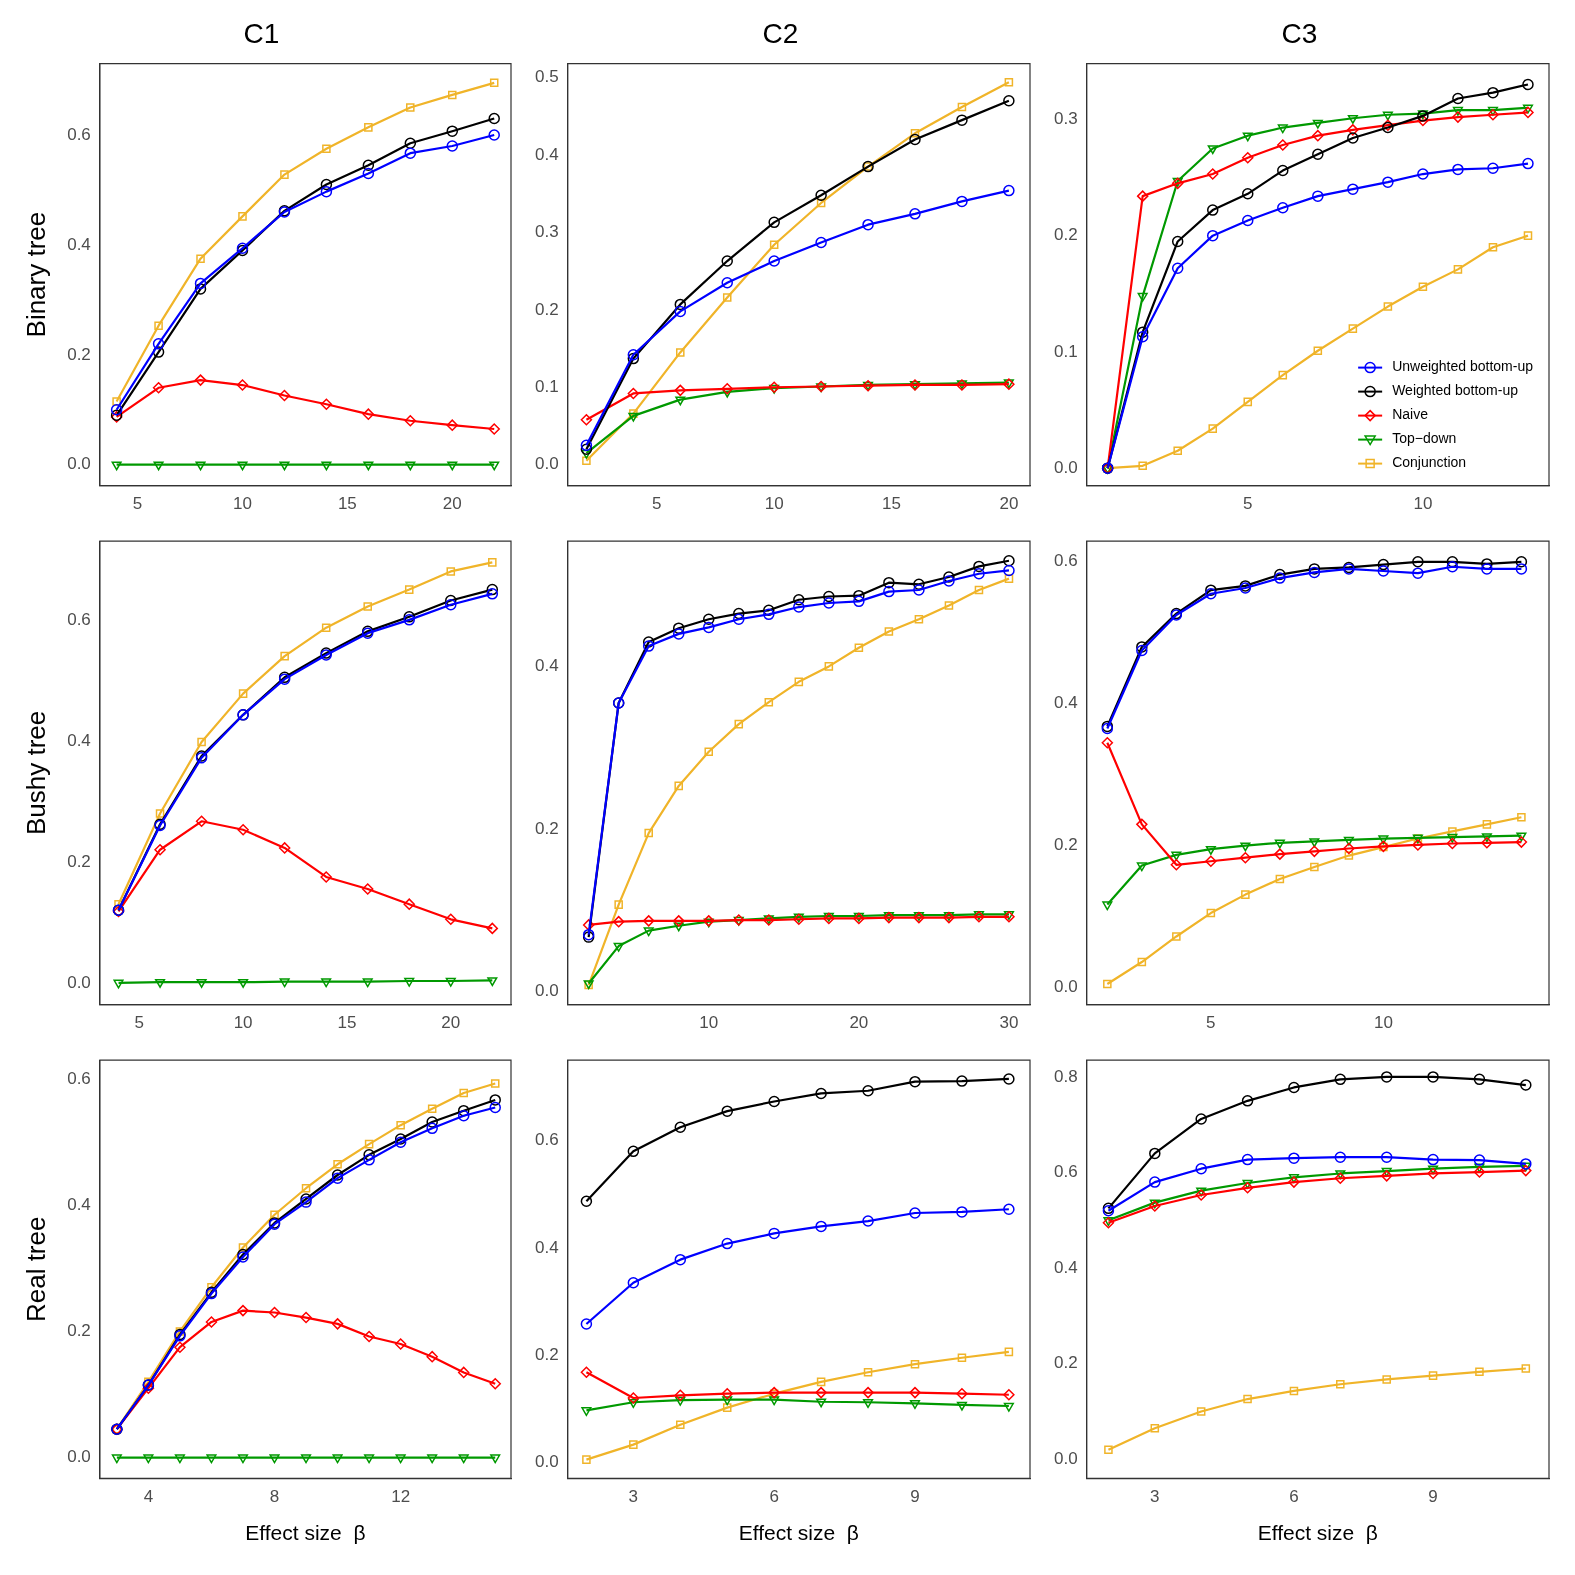 This screenshot has height=1575, width=1575. Describe the element at coordinates (1455, 390) in the screenshot. I see `legend-label: Weighted bottom-up` at that location.